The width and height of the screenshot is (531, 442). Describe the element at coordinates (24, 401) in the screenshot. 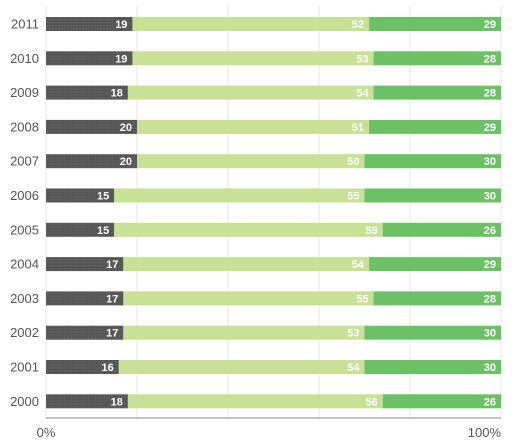

I see `category-label: 2000` at that location.